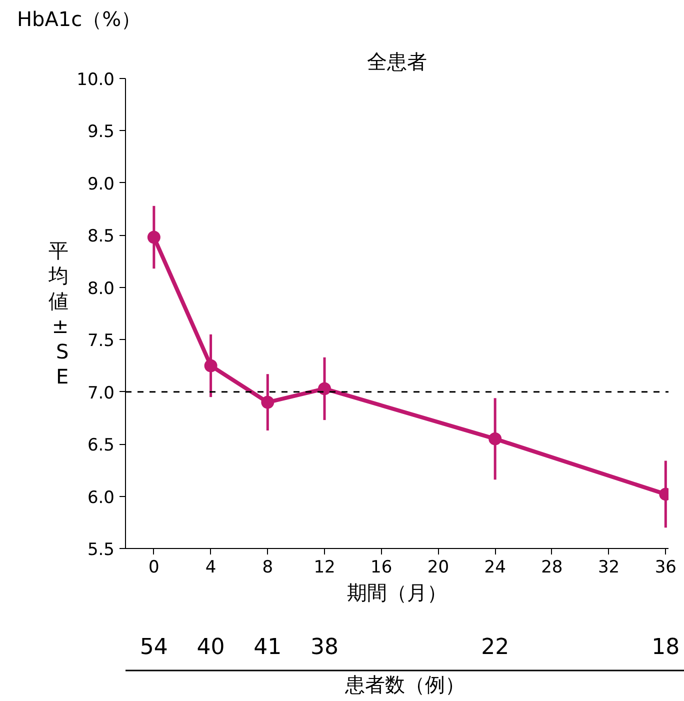 Image resolution: width=684 pixels, height=701 pixels. I want to click on y-tick-label: 6.5, so click(101, 446).